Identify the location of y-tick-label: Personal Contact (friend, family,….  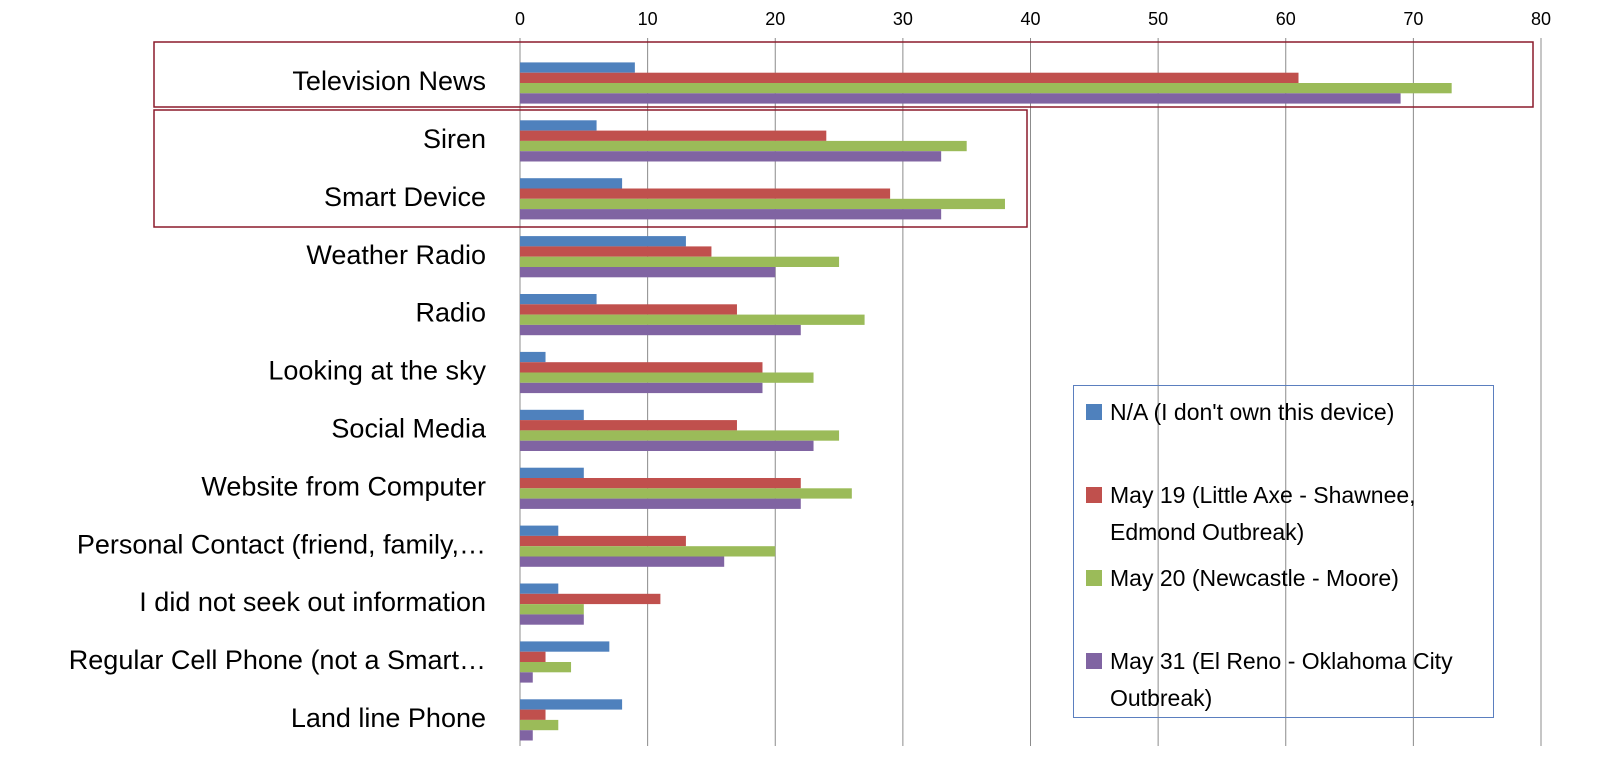
(281, 544).